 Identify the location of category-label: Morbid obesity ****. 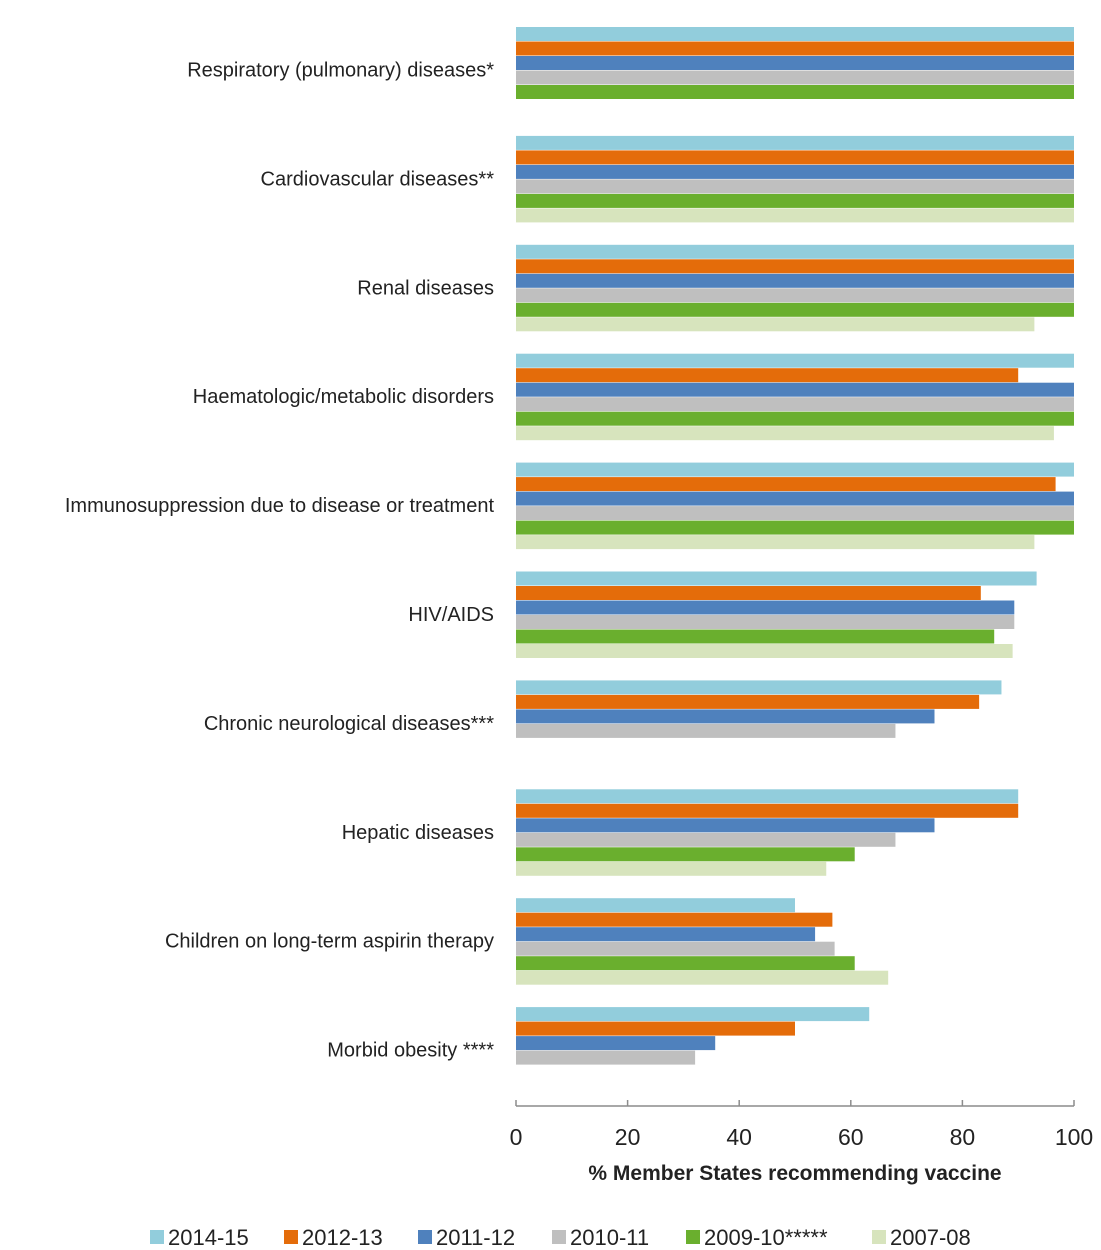
(410, 1051).